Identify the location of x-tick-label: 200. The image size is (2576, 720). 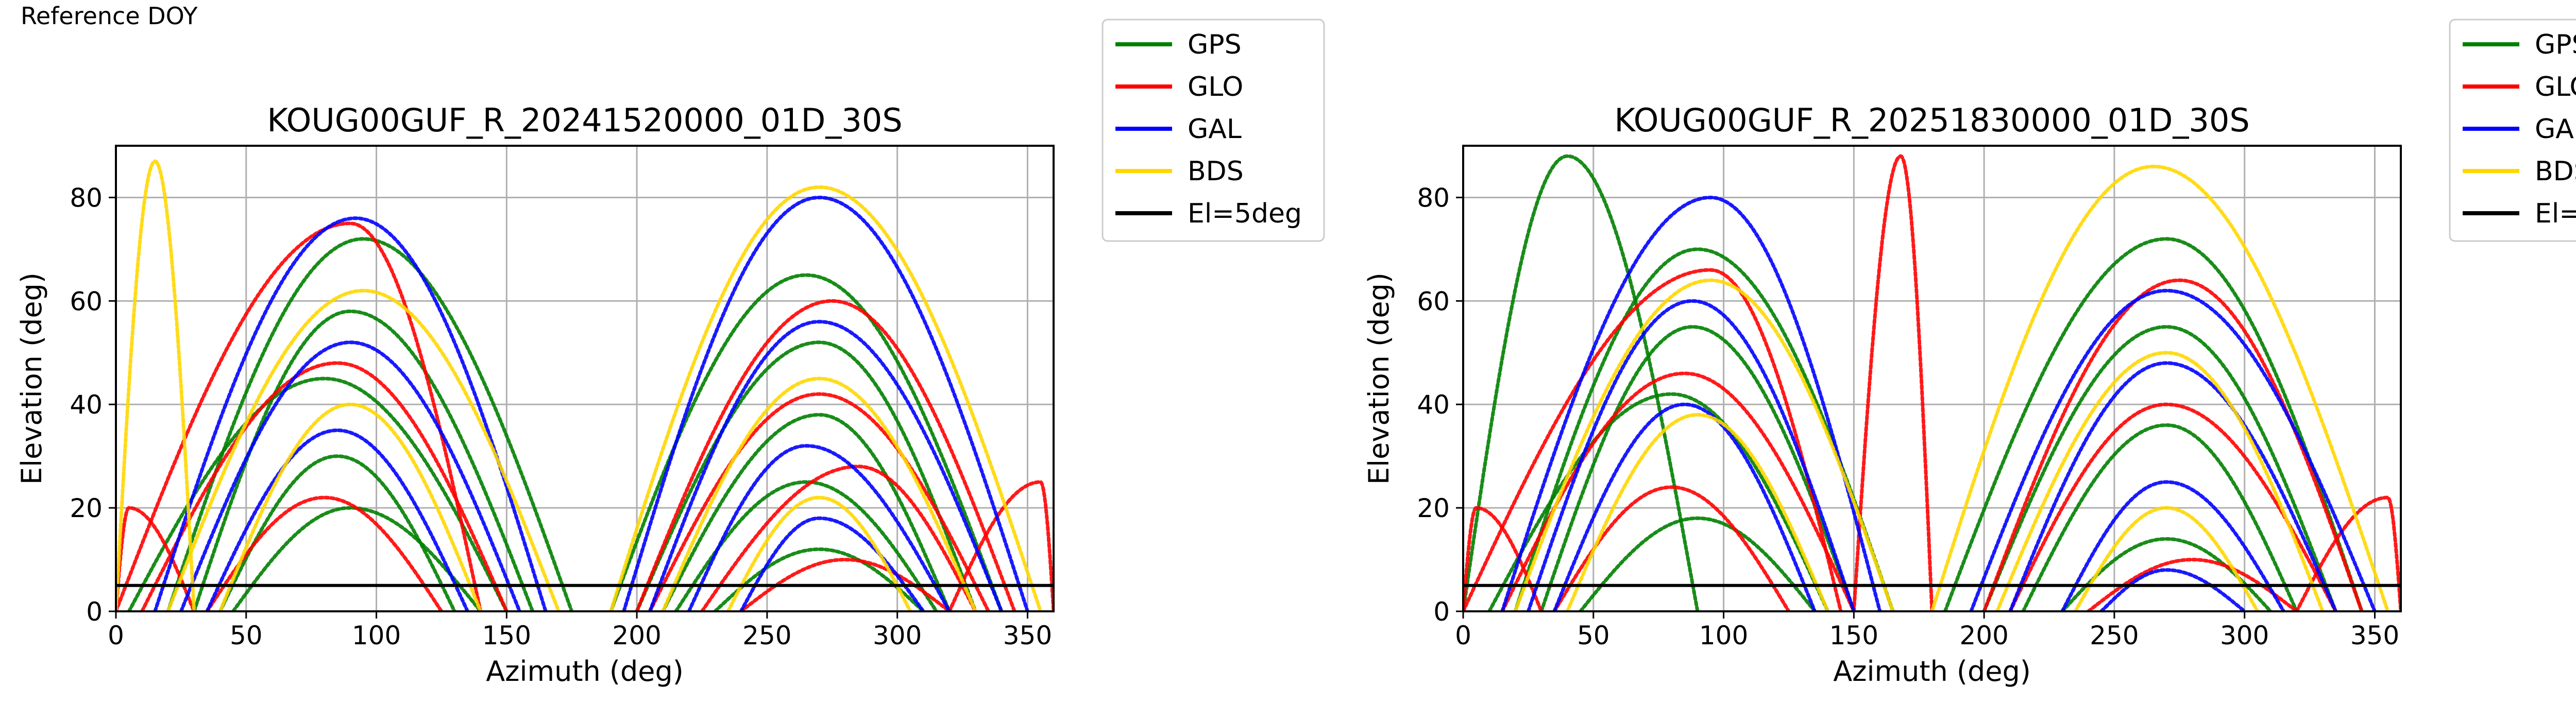
(1983, 635).